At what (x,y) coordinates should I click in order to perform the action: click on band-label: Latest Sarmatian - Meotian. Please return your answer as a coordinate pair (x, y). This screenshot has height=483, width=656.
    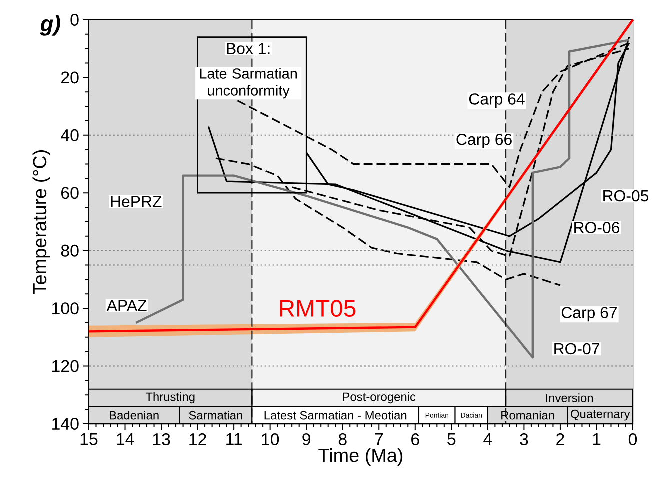
    Looking at the image, I should click on (335, 415).